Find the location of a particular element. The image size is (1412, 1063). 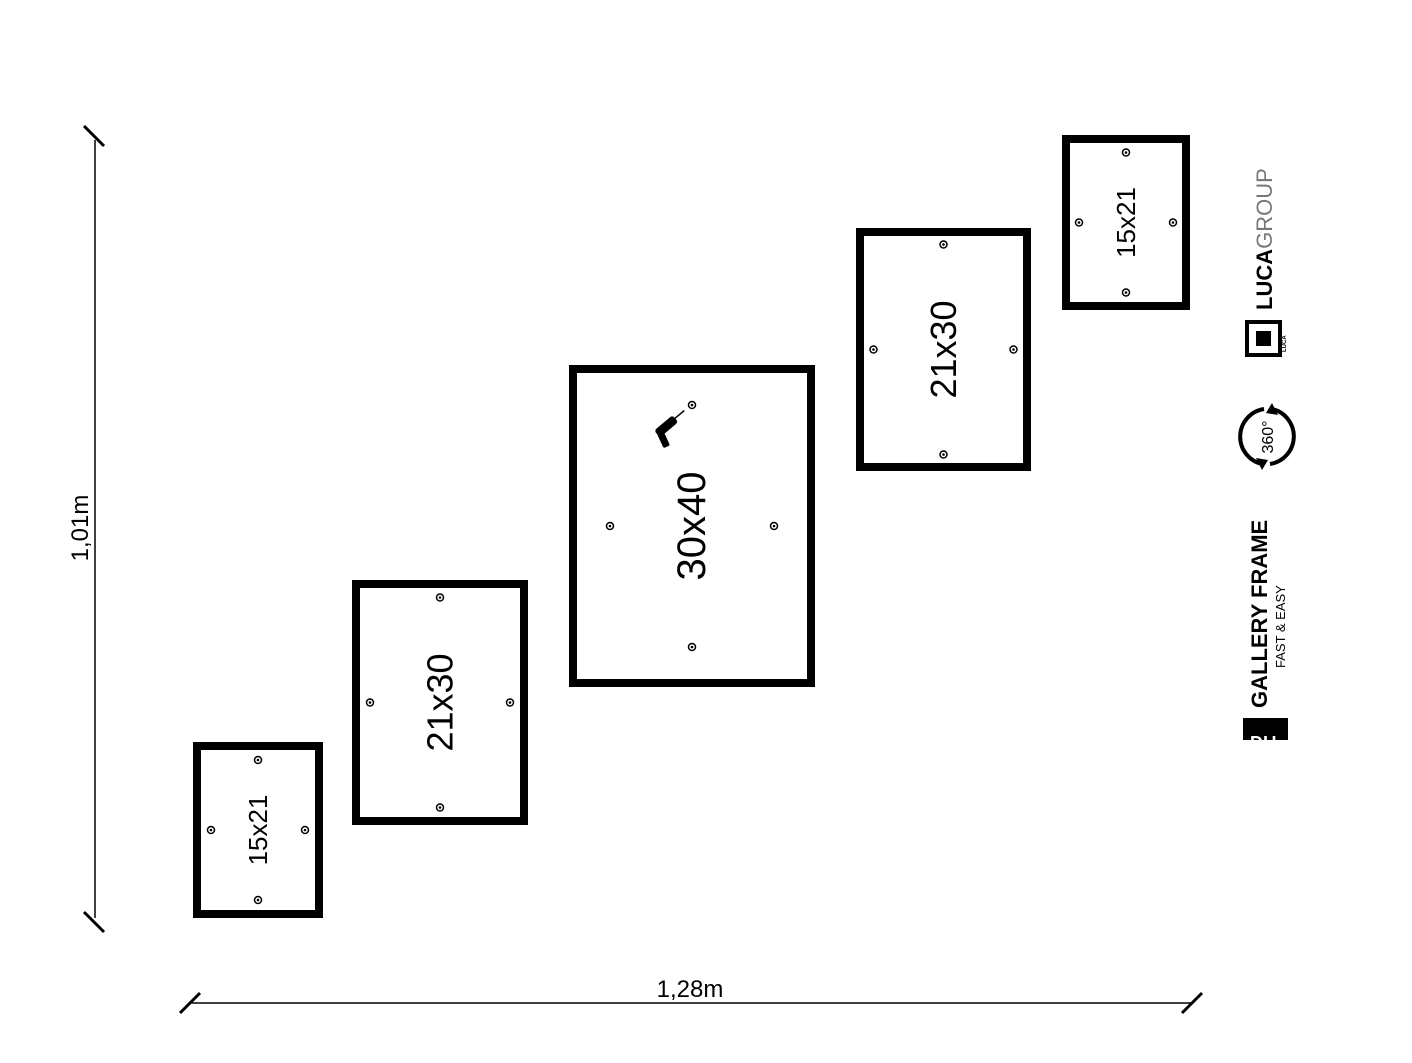

frame-30x40: 30x40 is located at coordinates (692, 526).